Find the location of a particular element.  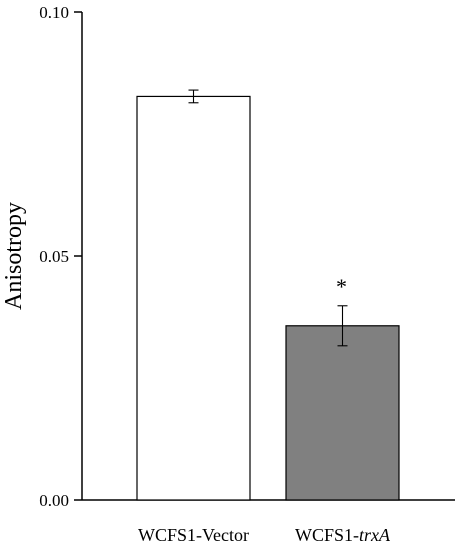

bar is located at coordinates (342, 413).